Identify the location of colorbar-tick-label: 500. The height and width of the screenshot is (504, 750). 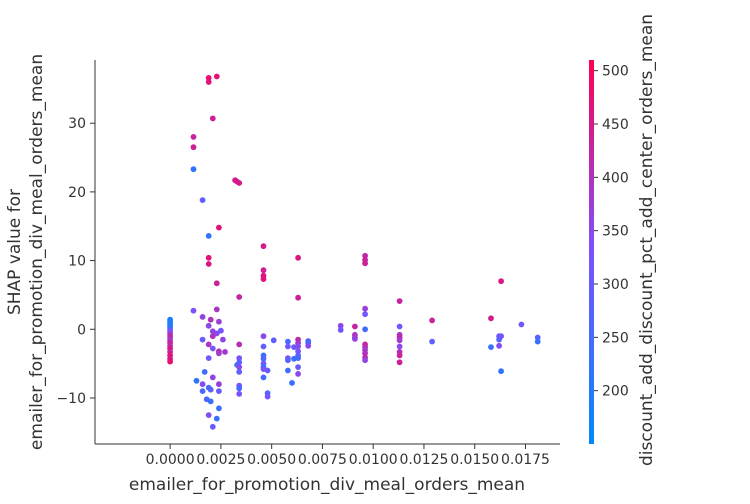
(615, 72).